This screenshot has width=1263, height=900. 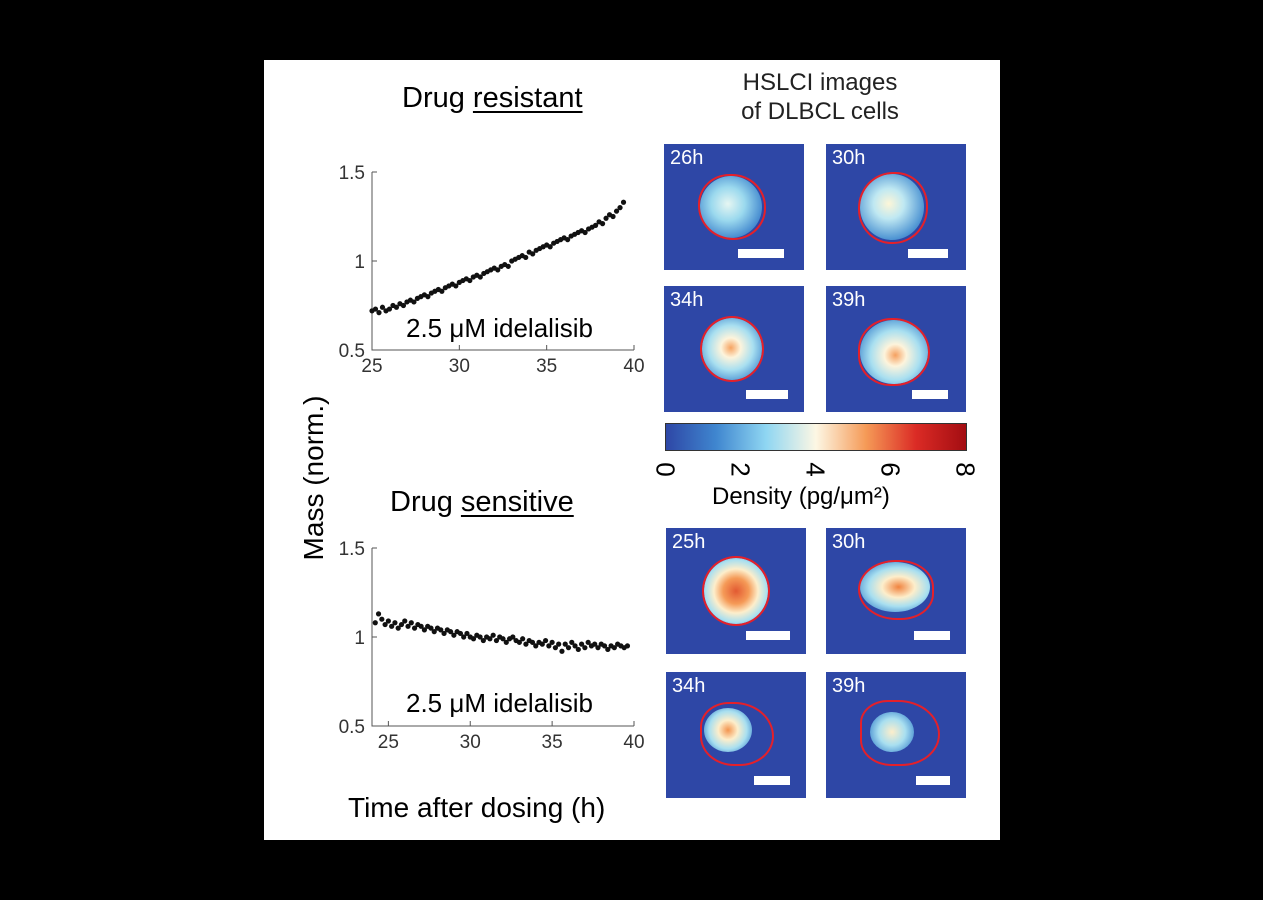 What do you see at coordinates (359, 638) in the screenshot?
I see `y-tick-label: 1` at bounding box center [359, 638].